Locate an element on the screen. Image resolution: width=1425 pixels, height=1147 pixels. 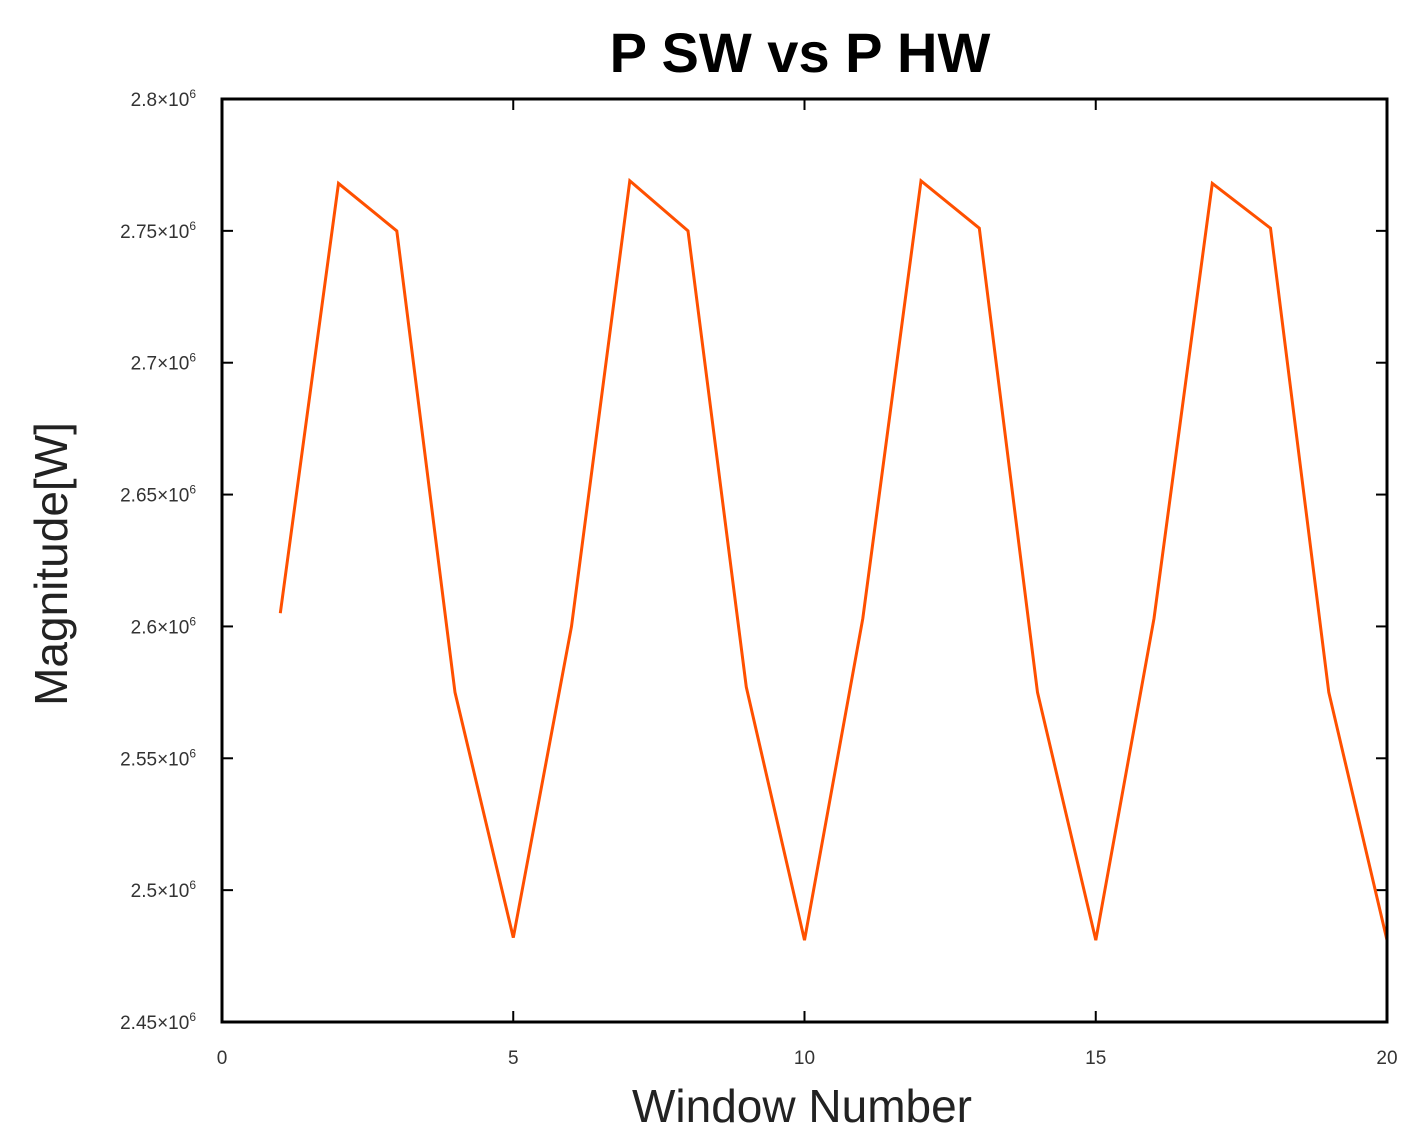
y-tick-label: 2.6×10⁶ is located at coordinates (164, 626).